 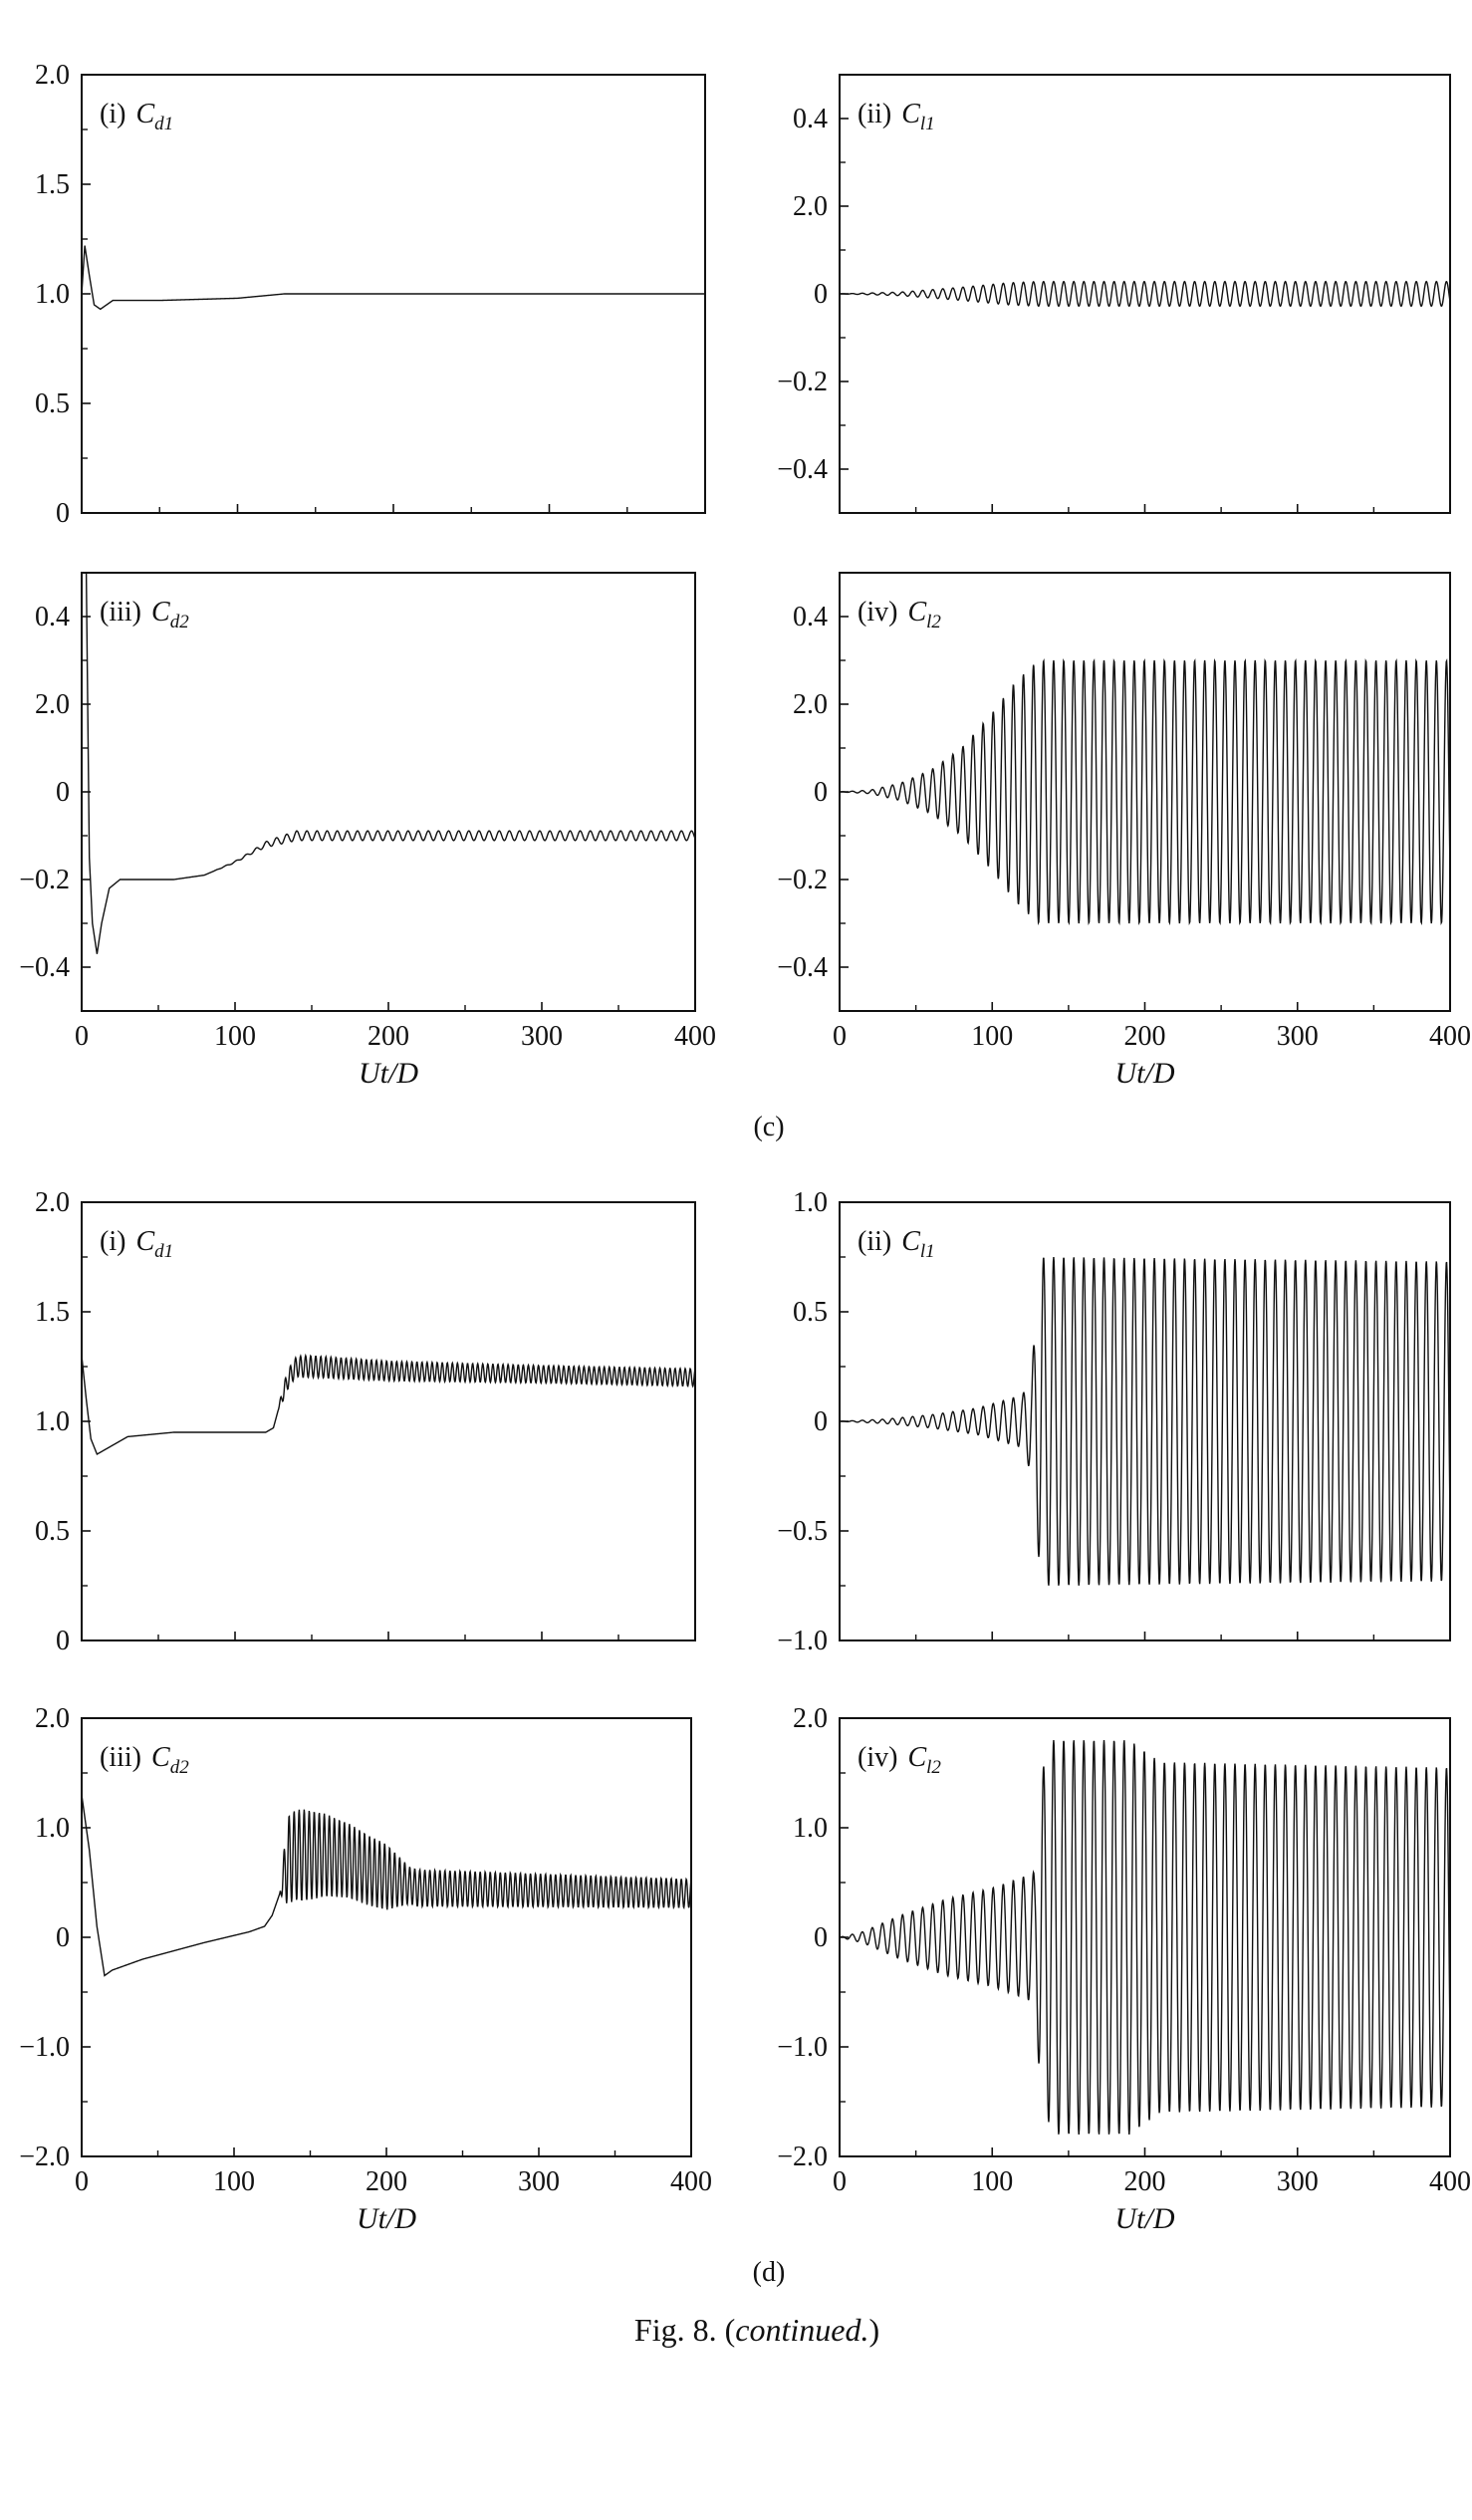 What do you see at coordinates (899, 1760) in the screenshot?
I see `panel-title: (iv) Cl2` at bounding box center [899, 1760].